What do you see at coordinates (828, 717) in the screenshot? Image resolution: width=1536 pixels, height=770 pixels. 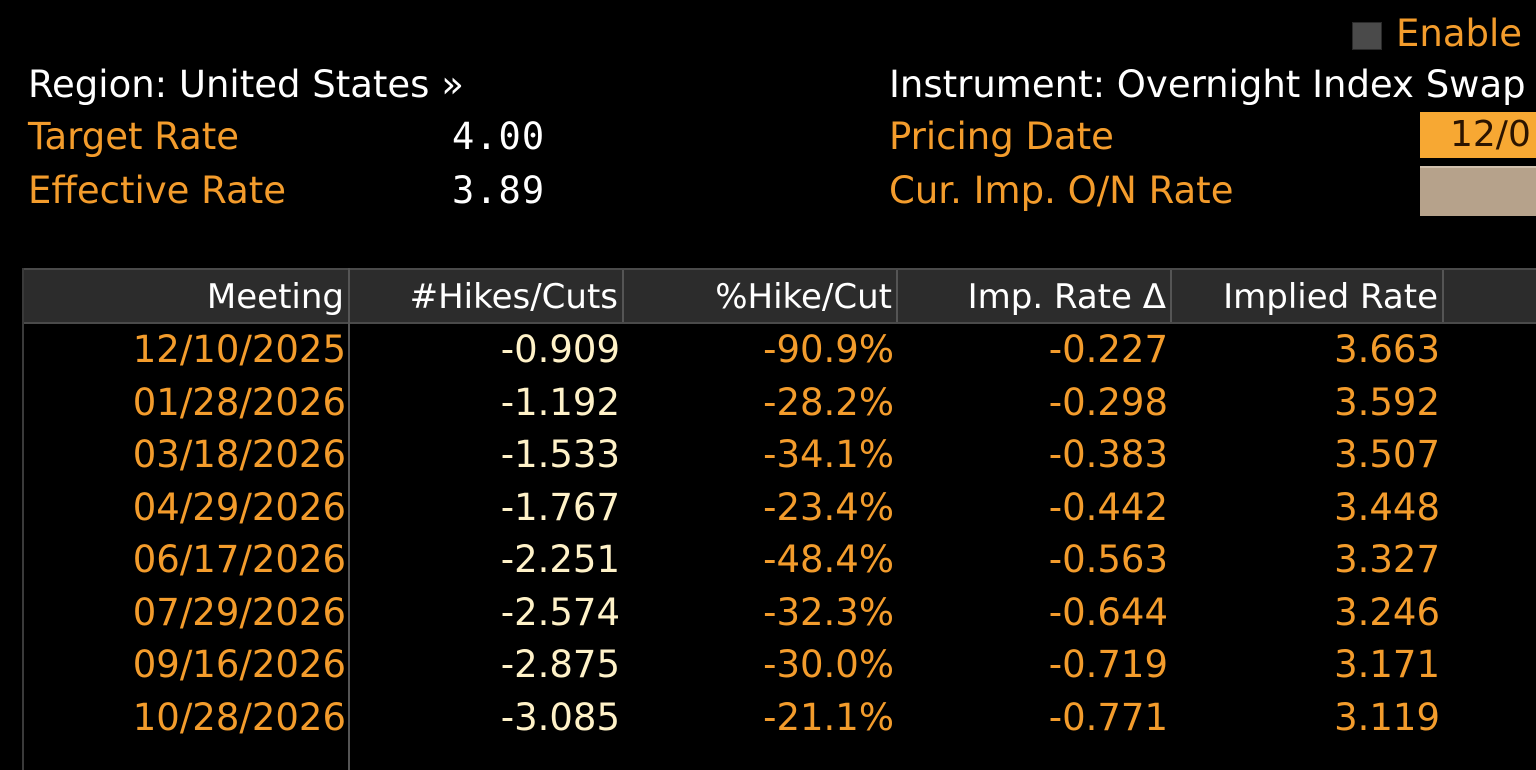 I see `cell-pct-hike-cut: -21.1%` at bounding box center [828, 717].